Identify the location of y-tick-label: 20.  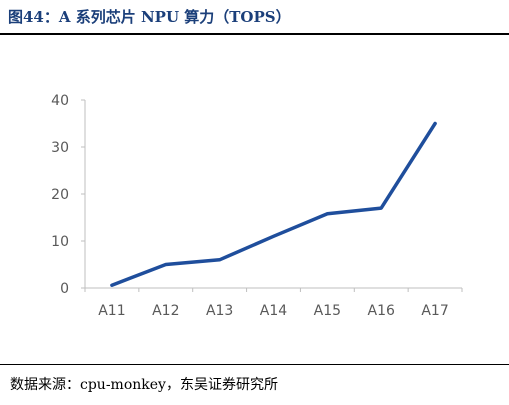
(60, 195).